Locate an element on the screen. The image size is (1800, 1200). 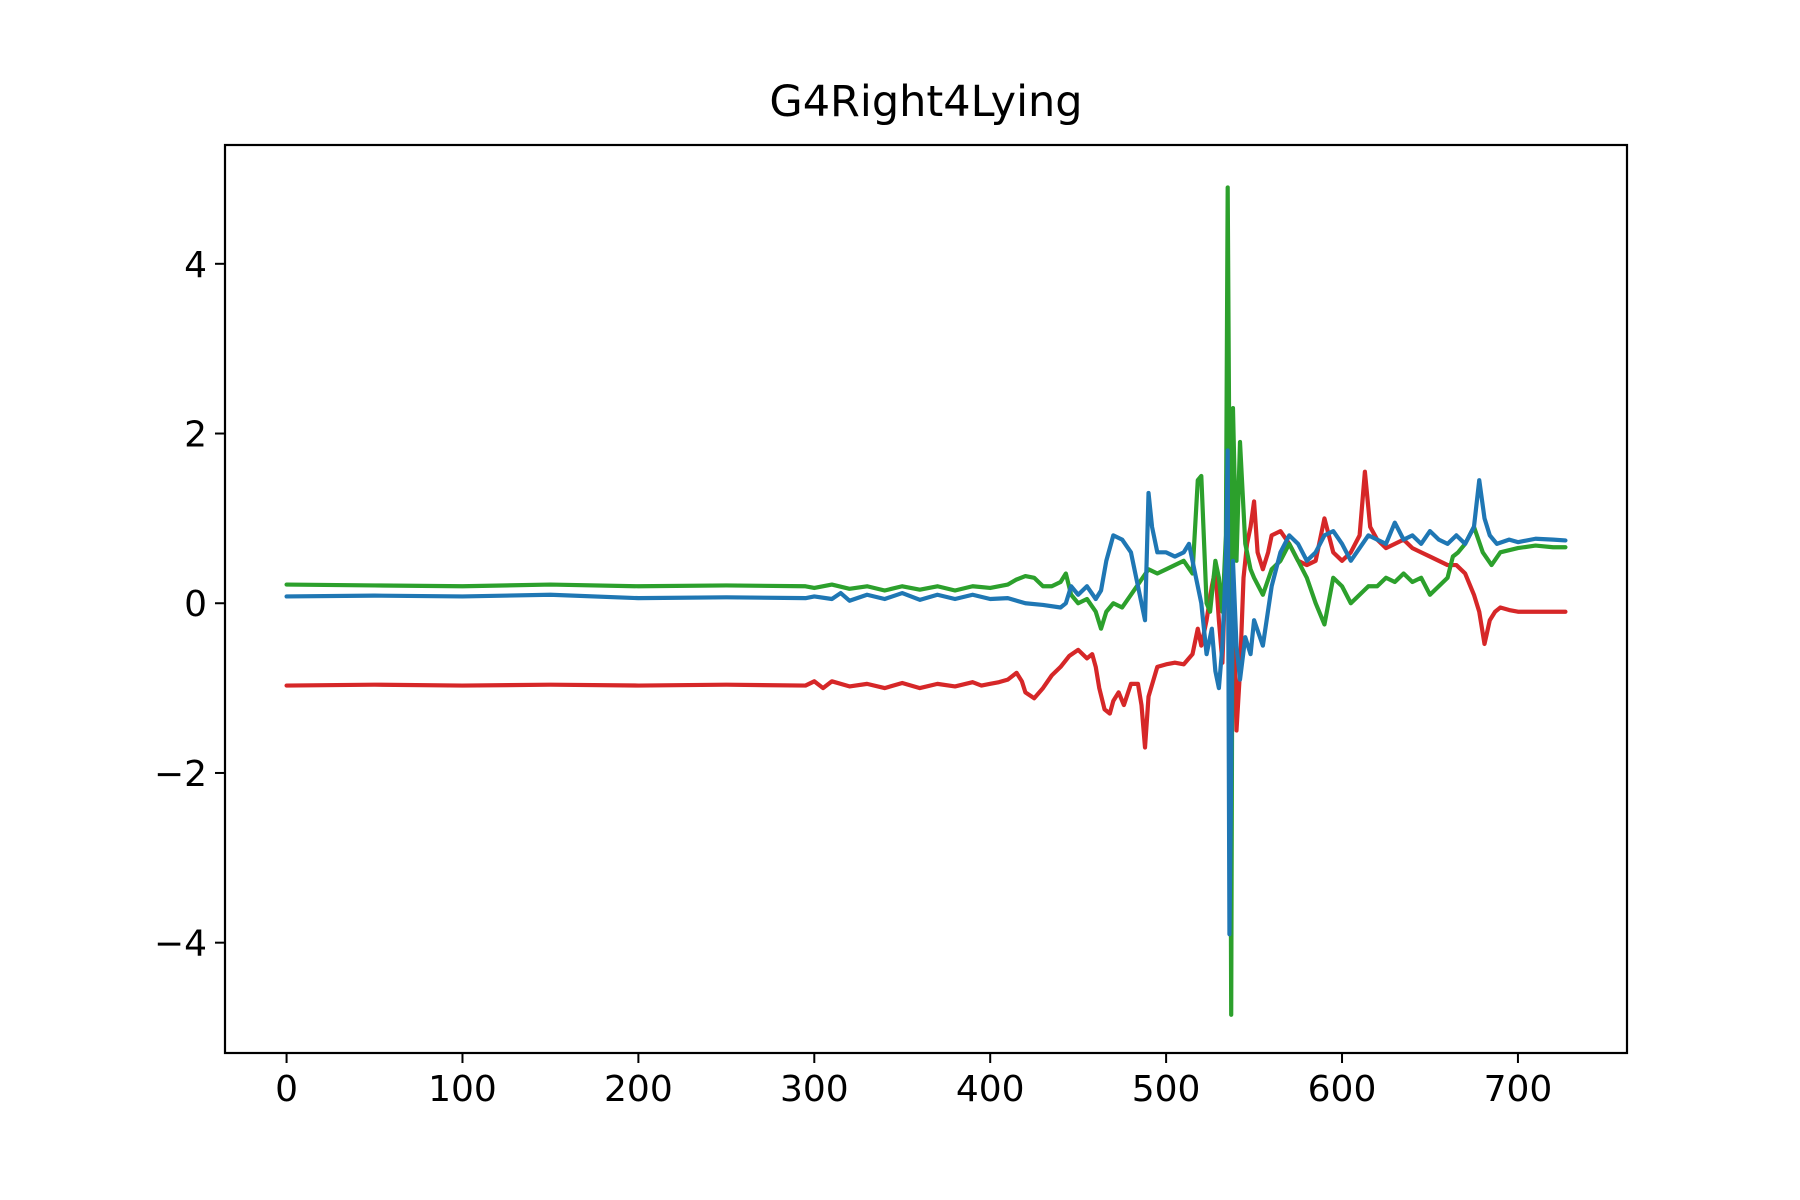
x-axis: 0 100 200 300 400 500 600 700 is located at coordinates (913, 1081).